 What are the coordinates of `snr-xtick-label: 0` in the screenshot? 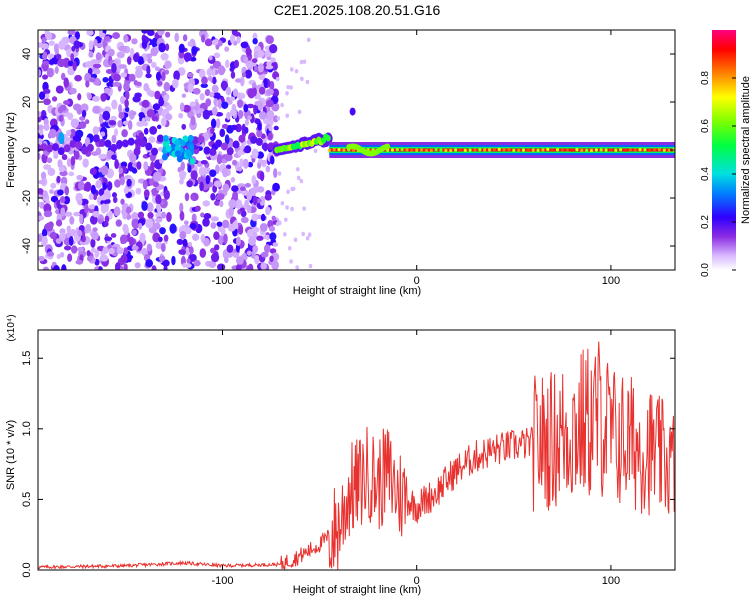 It's located at (417, 581).